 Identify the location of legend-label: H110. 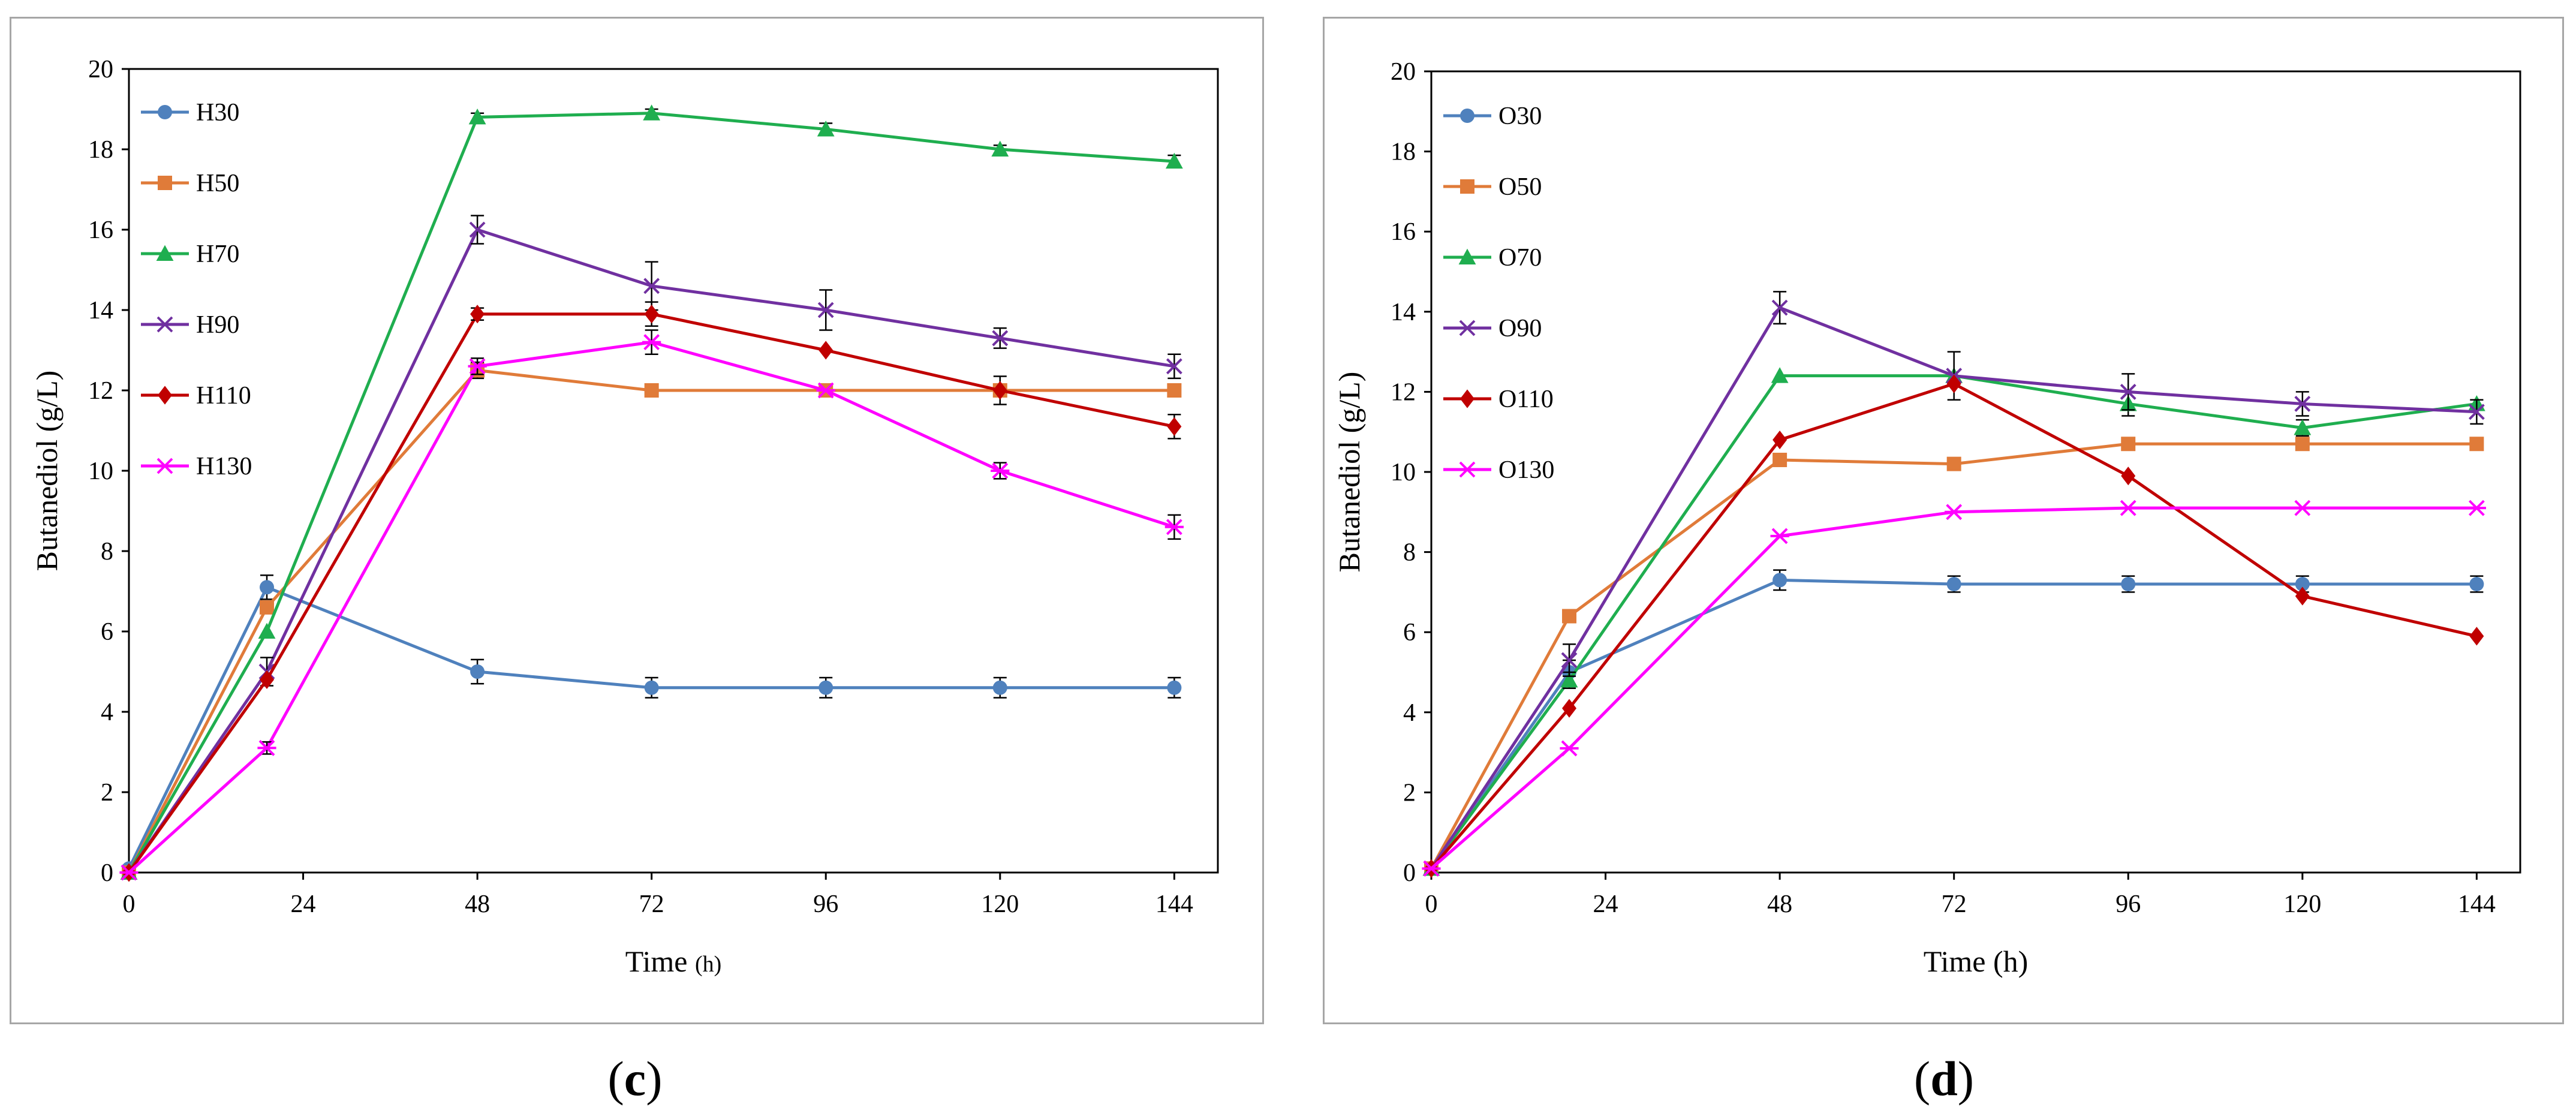
(224, 396).